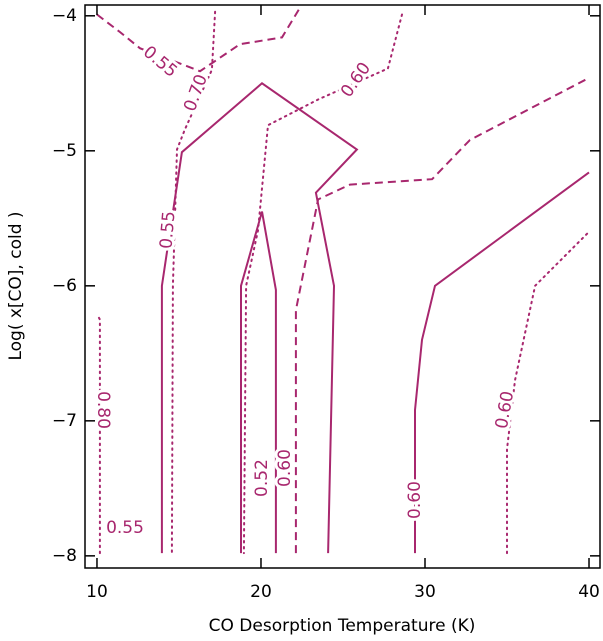 The image size is (603, 641). What do you see at coordinates (97, 592) in the screenshot?
I see `x-tick-label: 10` at bounding box center [97, 592].